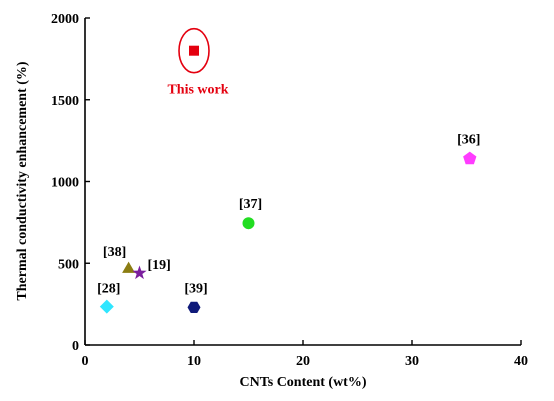 The image size is (554, 401). I want to click on point-label: [39], so click(195, 288).